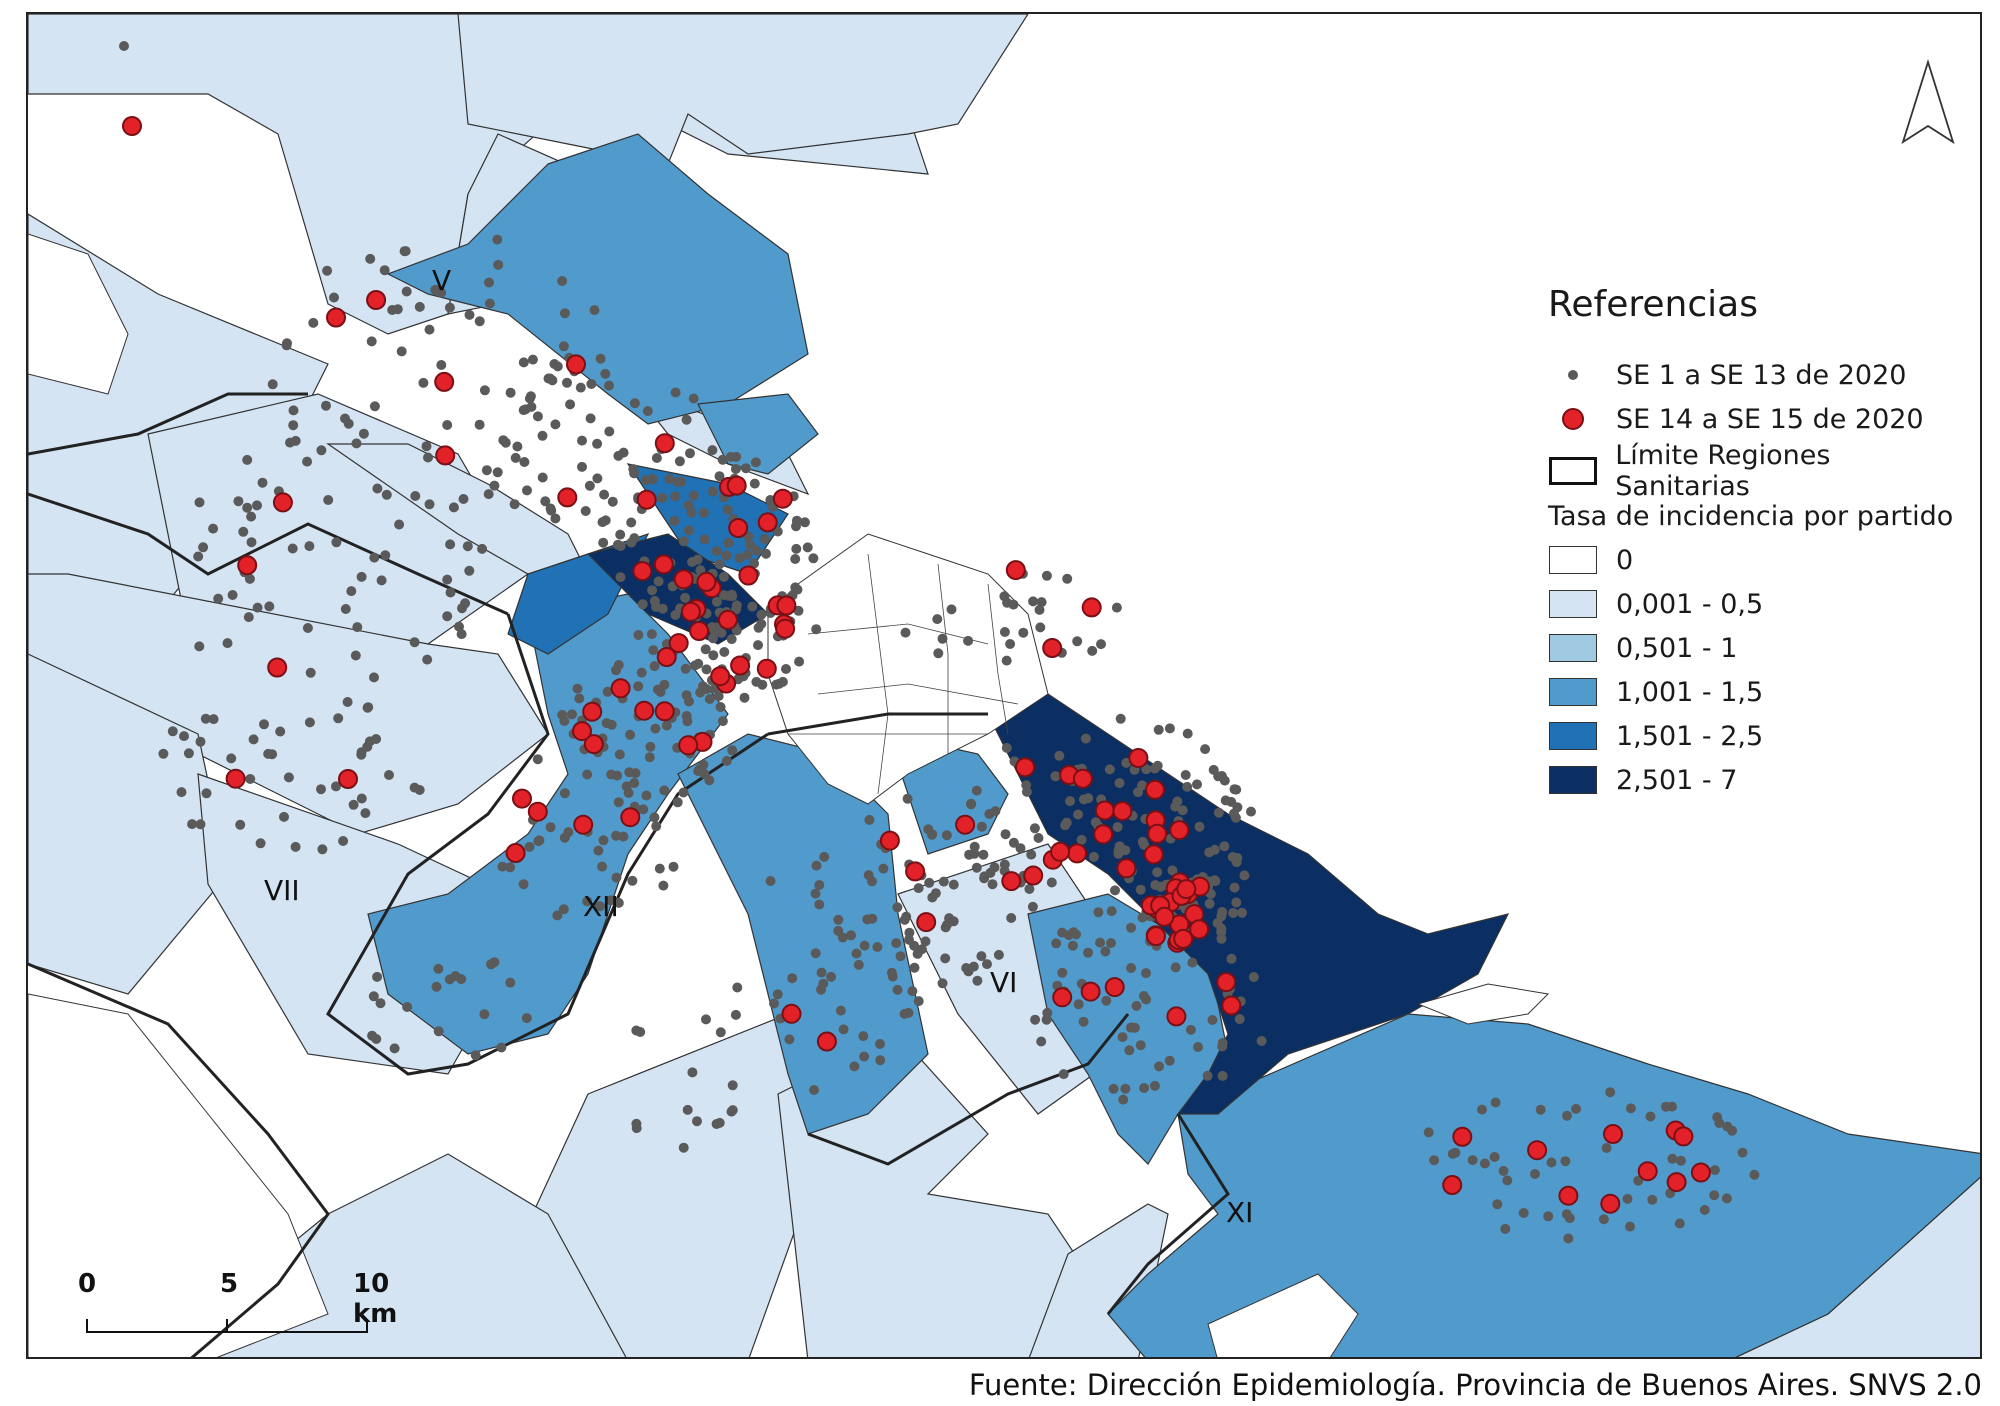 The height and width of the screenshot is (1406, 2000). What do you see at coordinates (1758, 560) in the screenshot?
I see `legend-row-rate-class: 0` at bounding box center [1758, 560].